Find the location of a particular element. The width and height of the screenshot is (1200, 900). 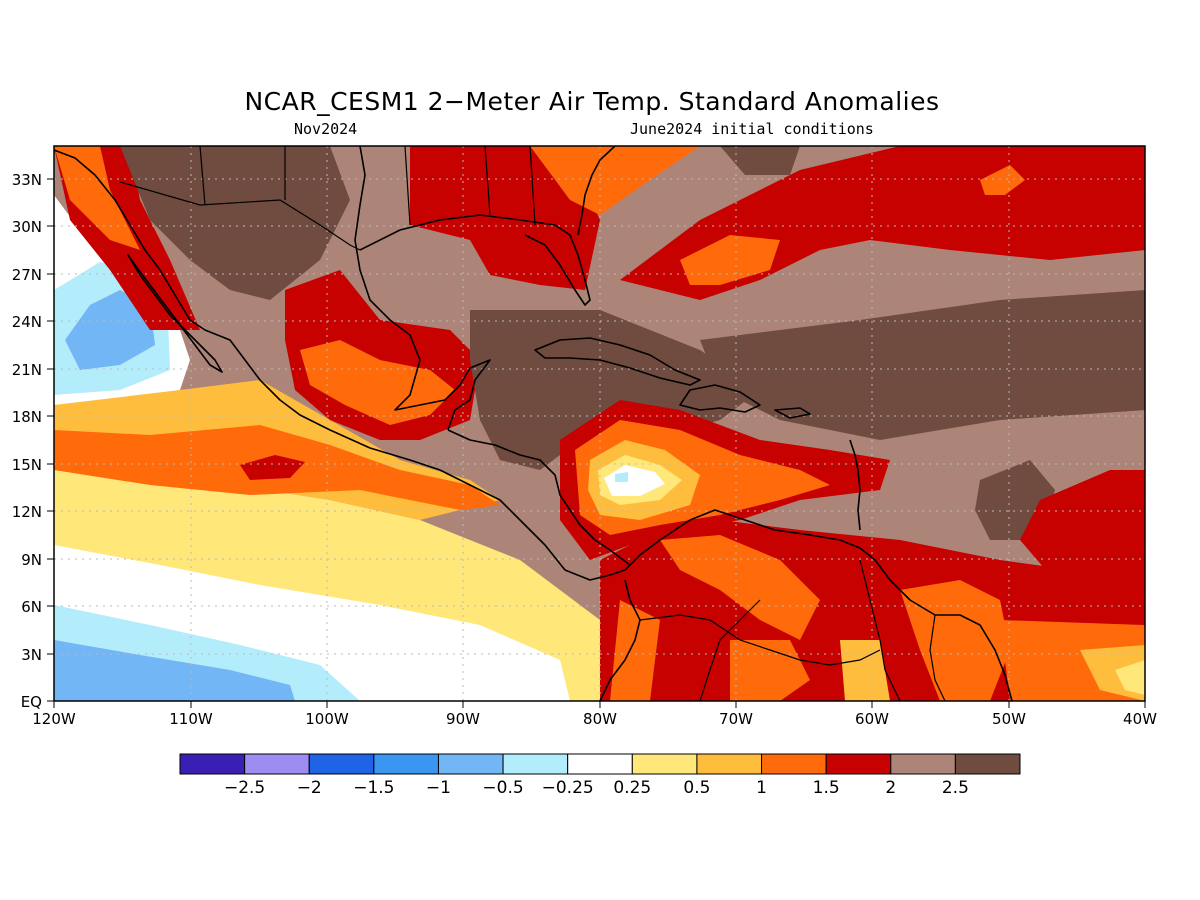

lon-label: 110W is located at coordinates (191, 719).